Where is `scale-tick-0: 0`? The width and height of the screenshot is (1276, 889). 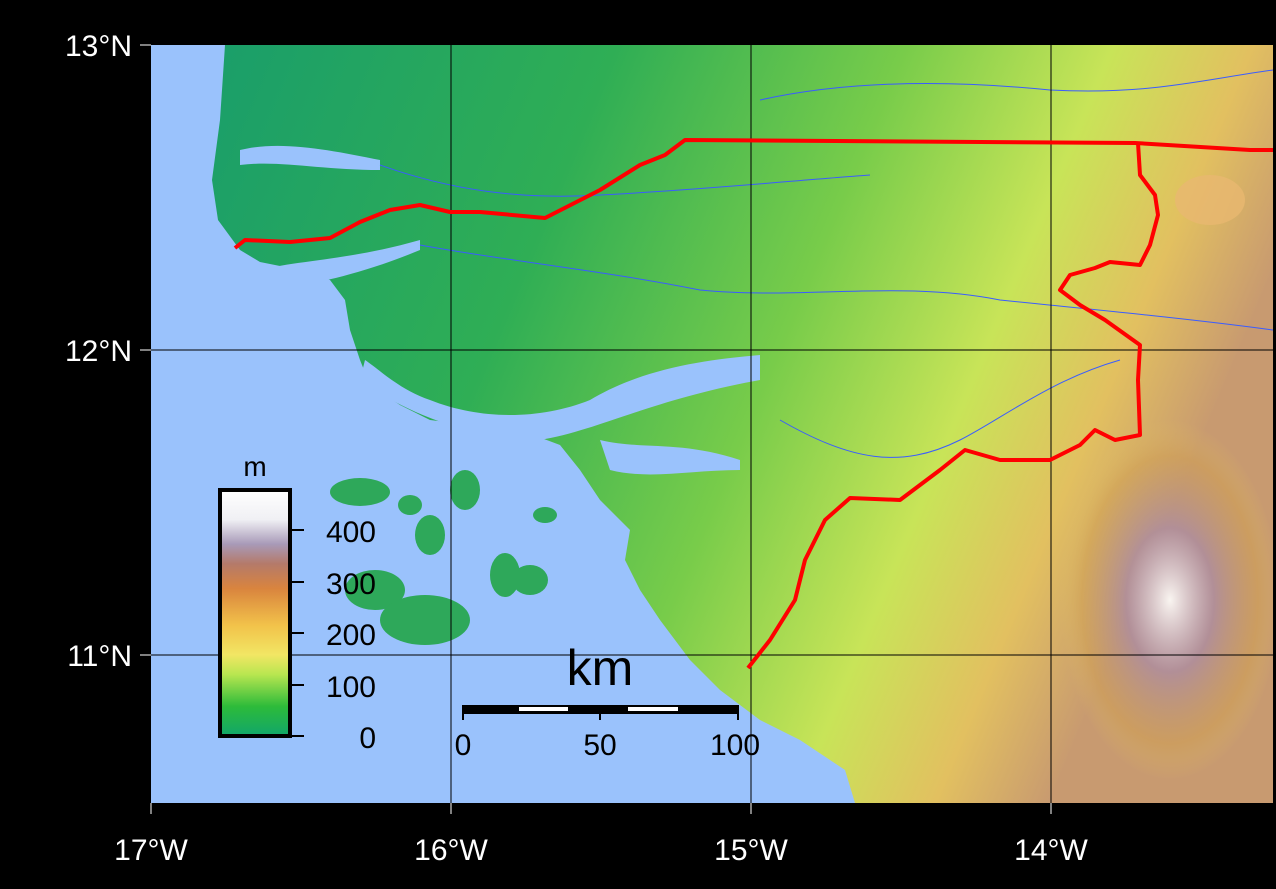 scale-tick-0: 0 is located at coordinates (463, 745).